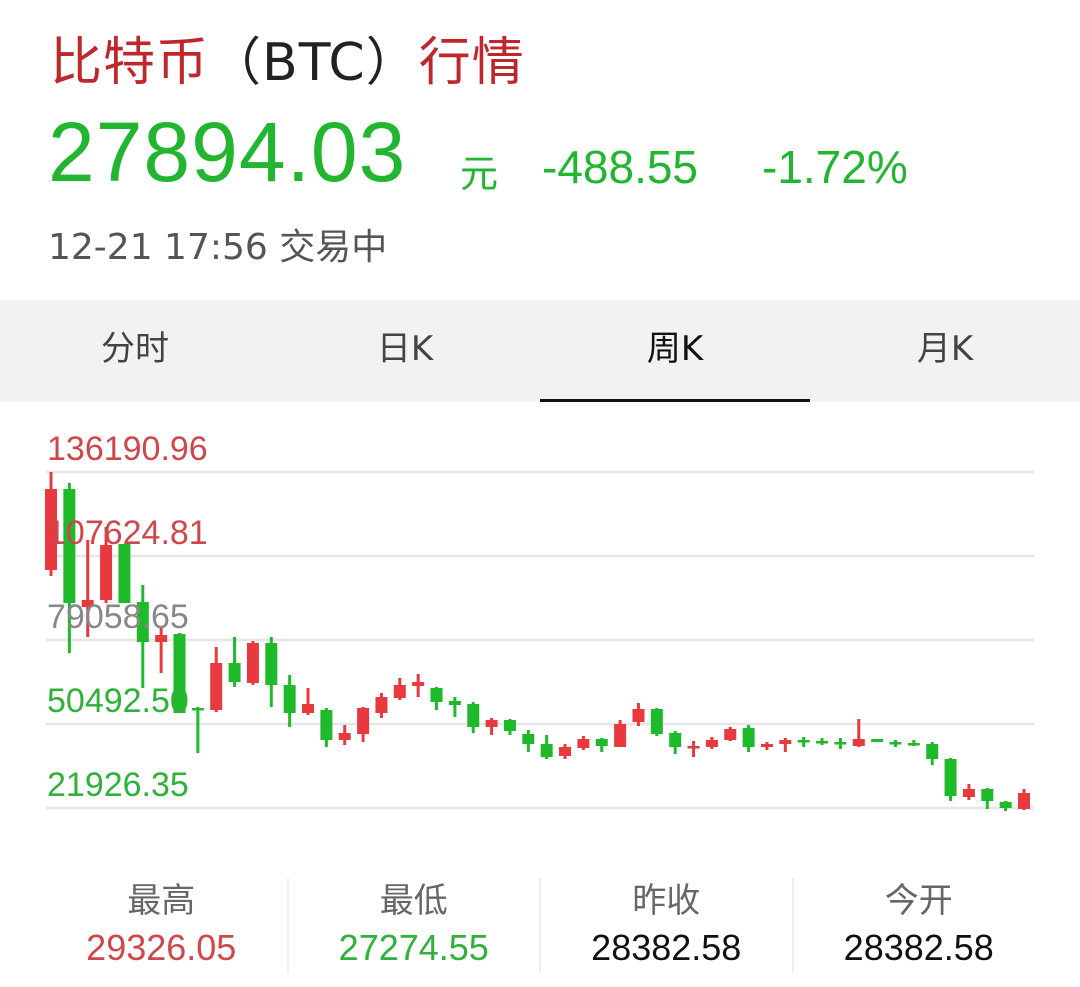  I want to click on trading-status: 交易中, so click(333, 247).